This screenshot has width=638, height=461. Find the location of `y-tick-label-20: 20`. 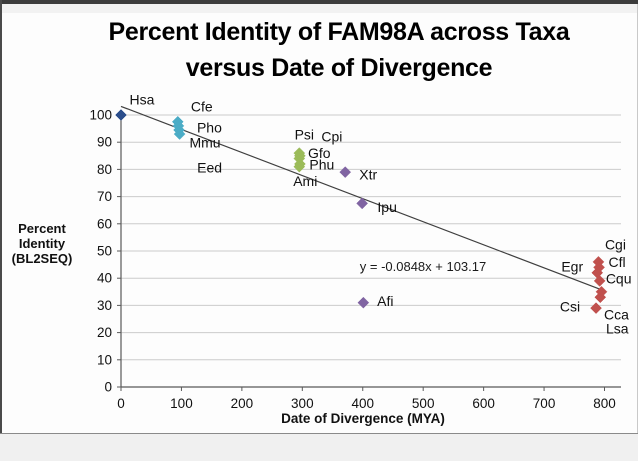

y-tick-label-20: 20 is located at coordinates (104, 332).